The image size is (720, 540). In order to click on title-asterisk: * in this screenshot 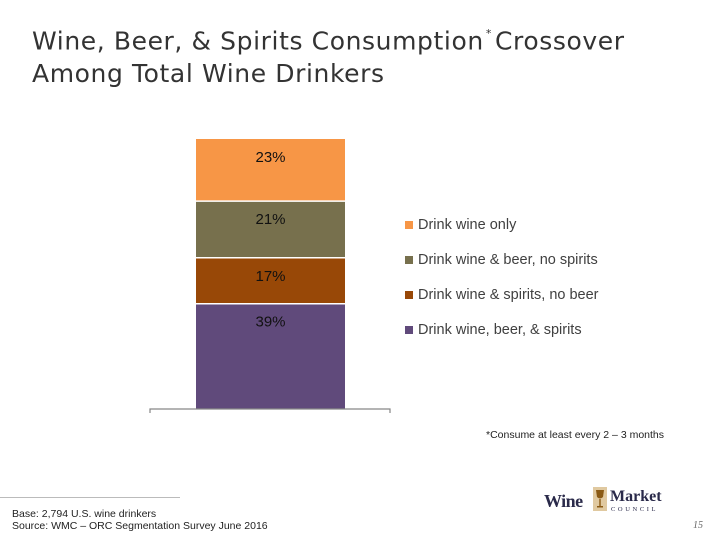, I will do `click(488, 33)`.